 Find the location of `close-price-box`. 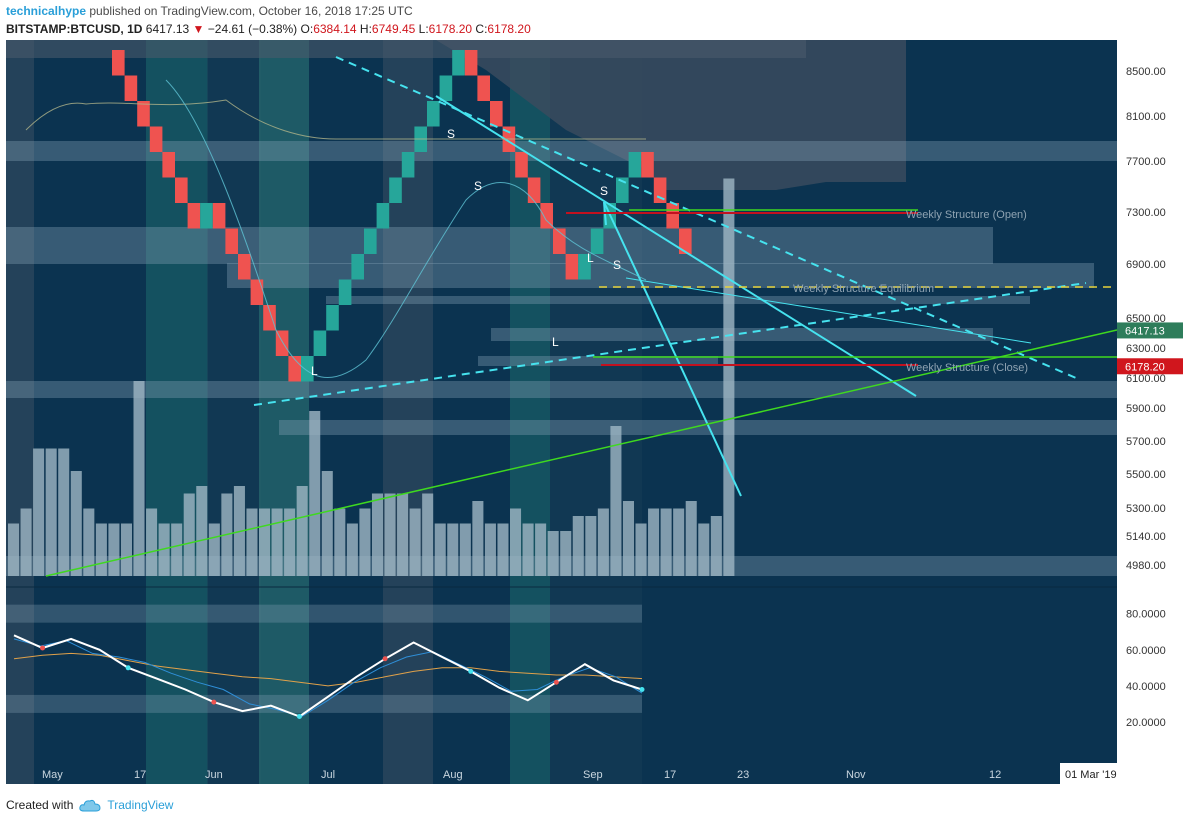

close-price-box is located at coordinates (1150, 366).